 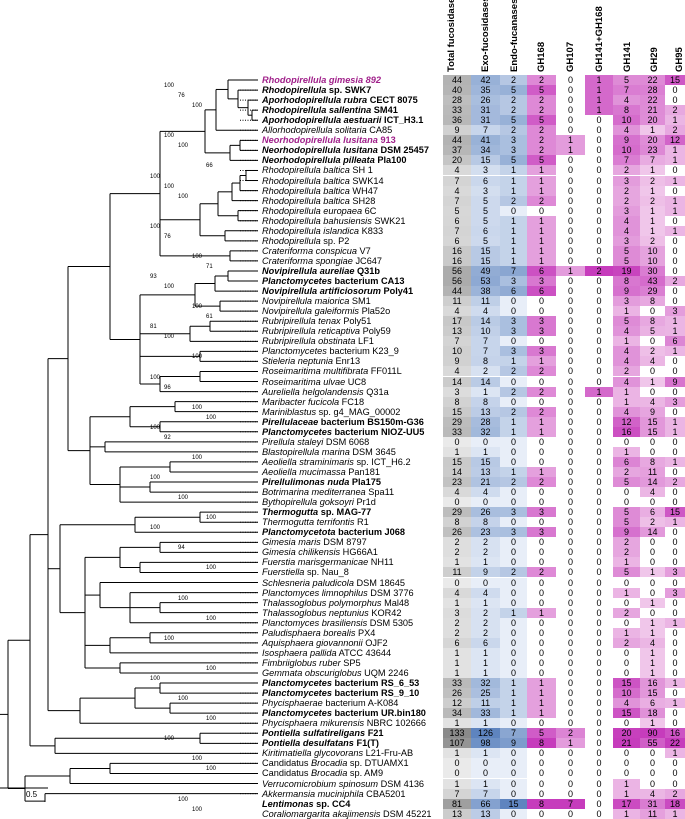 What do you see at coordinates (325, 392) in the screenshot?
I see `taxon-label: Aureliella helgolandensis Q31a` at bounding box center [325, 392].